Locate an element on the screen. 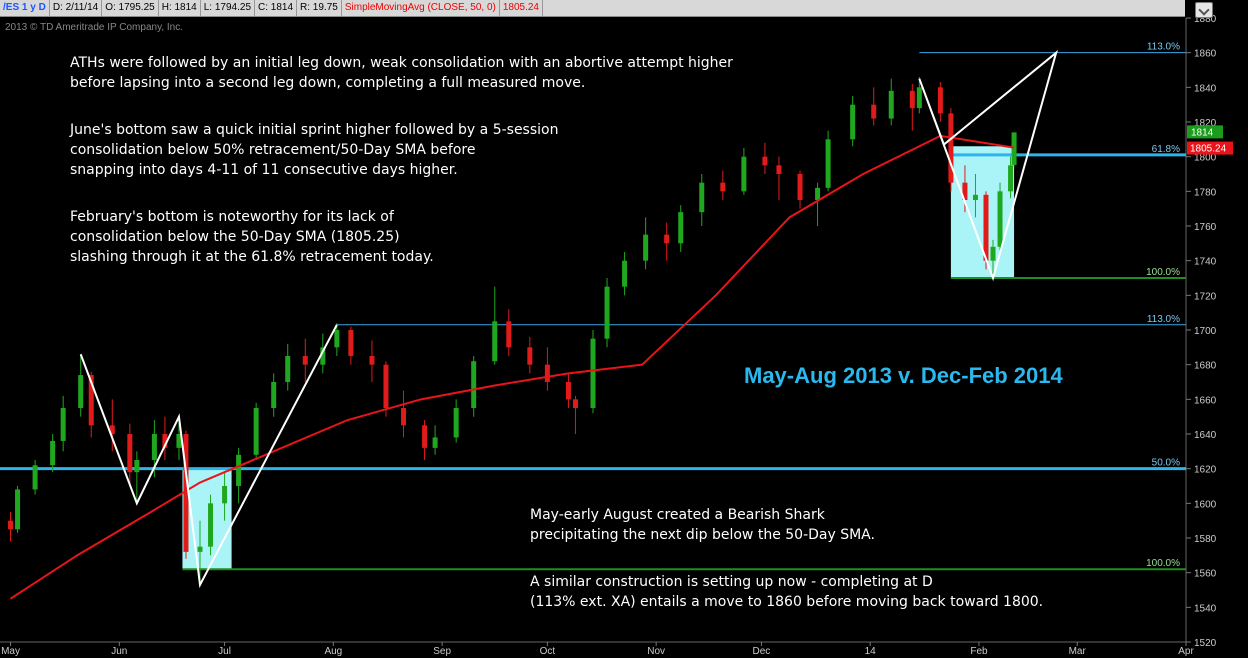 The width and height of the screenshot is (1248, 658). copyright-text: 2013 © TD Ameritrade IP Company, Inc. is located at coordinates (94, 27).